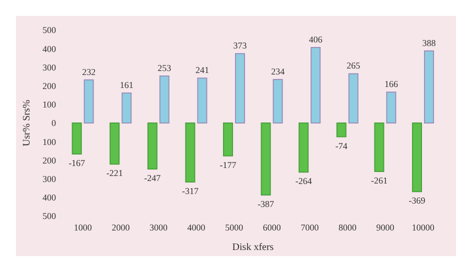 The width and height of the screenshot is (474, 274). I want to click on data-label: -387, so click(266, 203).